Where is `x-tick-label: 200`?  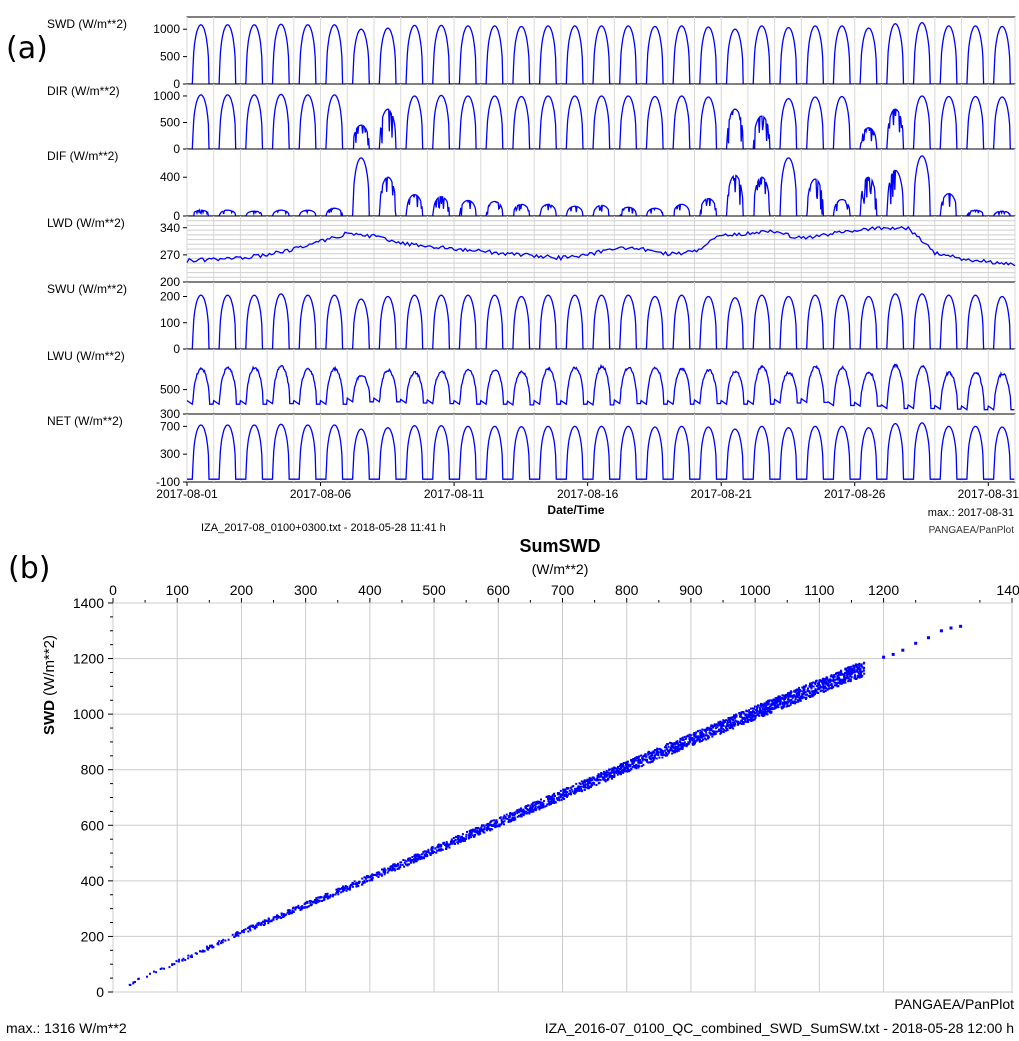
x-tick-label: 200 is located at coordinates (242, 590).